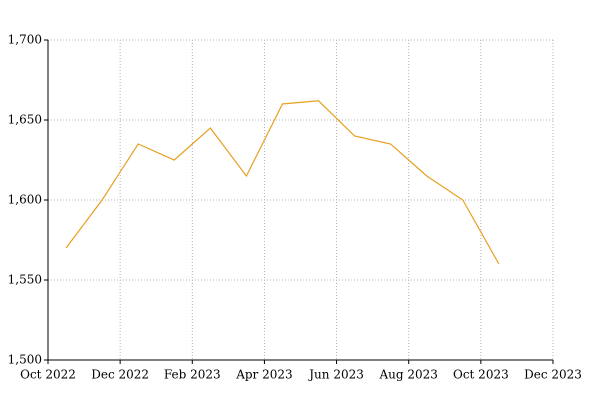 Image resolution: width=600 pixels, height=400 pixels. What do you see at coordinates (481, 375) in the screenshot?
I see `x-tick-label: Oct 2023` at bounding box center [481, 375].